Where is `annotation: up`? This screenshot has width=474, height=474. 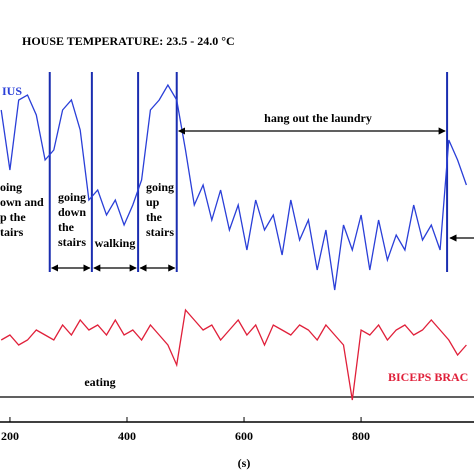
annotation: up is located at coordinates (153, 202).